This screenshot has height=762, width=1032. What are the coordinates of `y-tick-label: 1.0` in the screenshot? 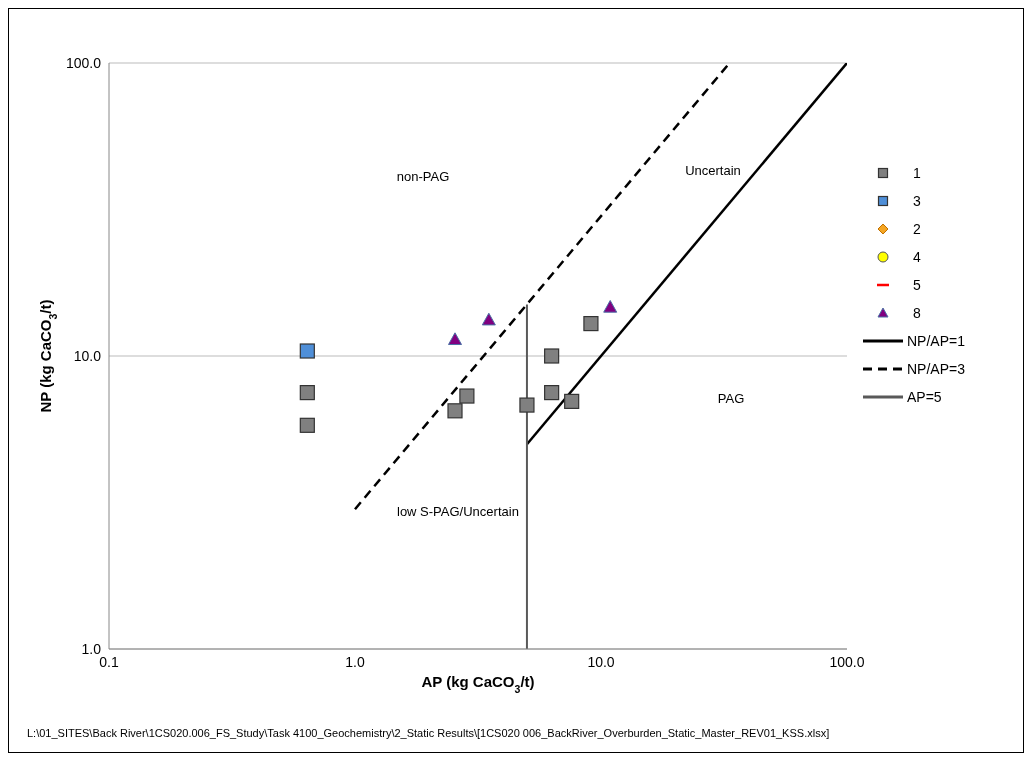 It's located at (91, 648).